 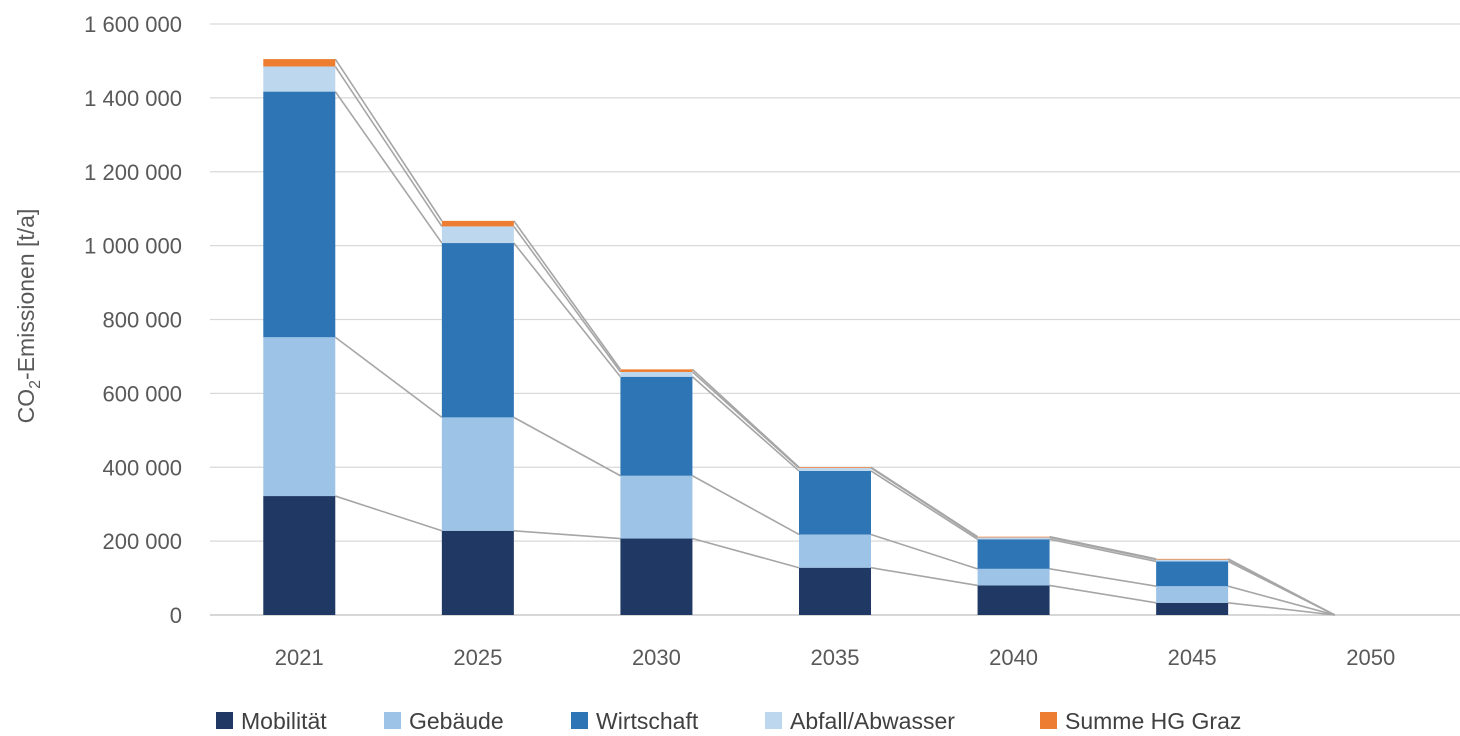 What do you see at coordinates (284, 721) in the screenshot?
I see `legend-label: Mobilität` at bounding box center [284, 721].